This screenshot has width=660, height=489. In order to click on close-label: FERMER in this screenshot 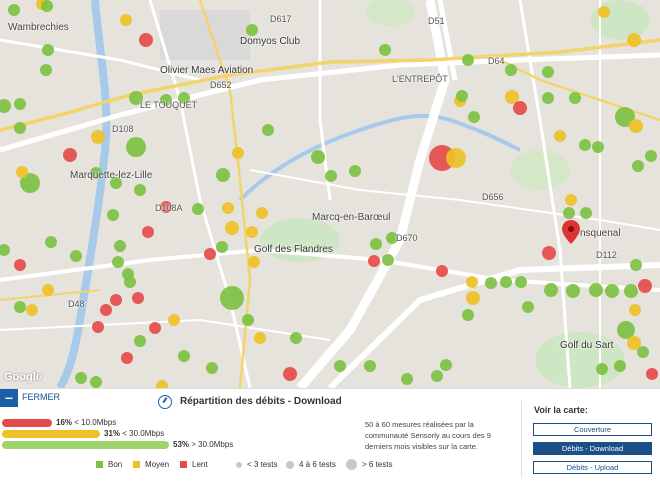, I will do `click(41, 397)`.